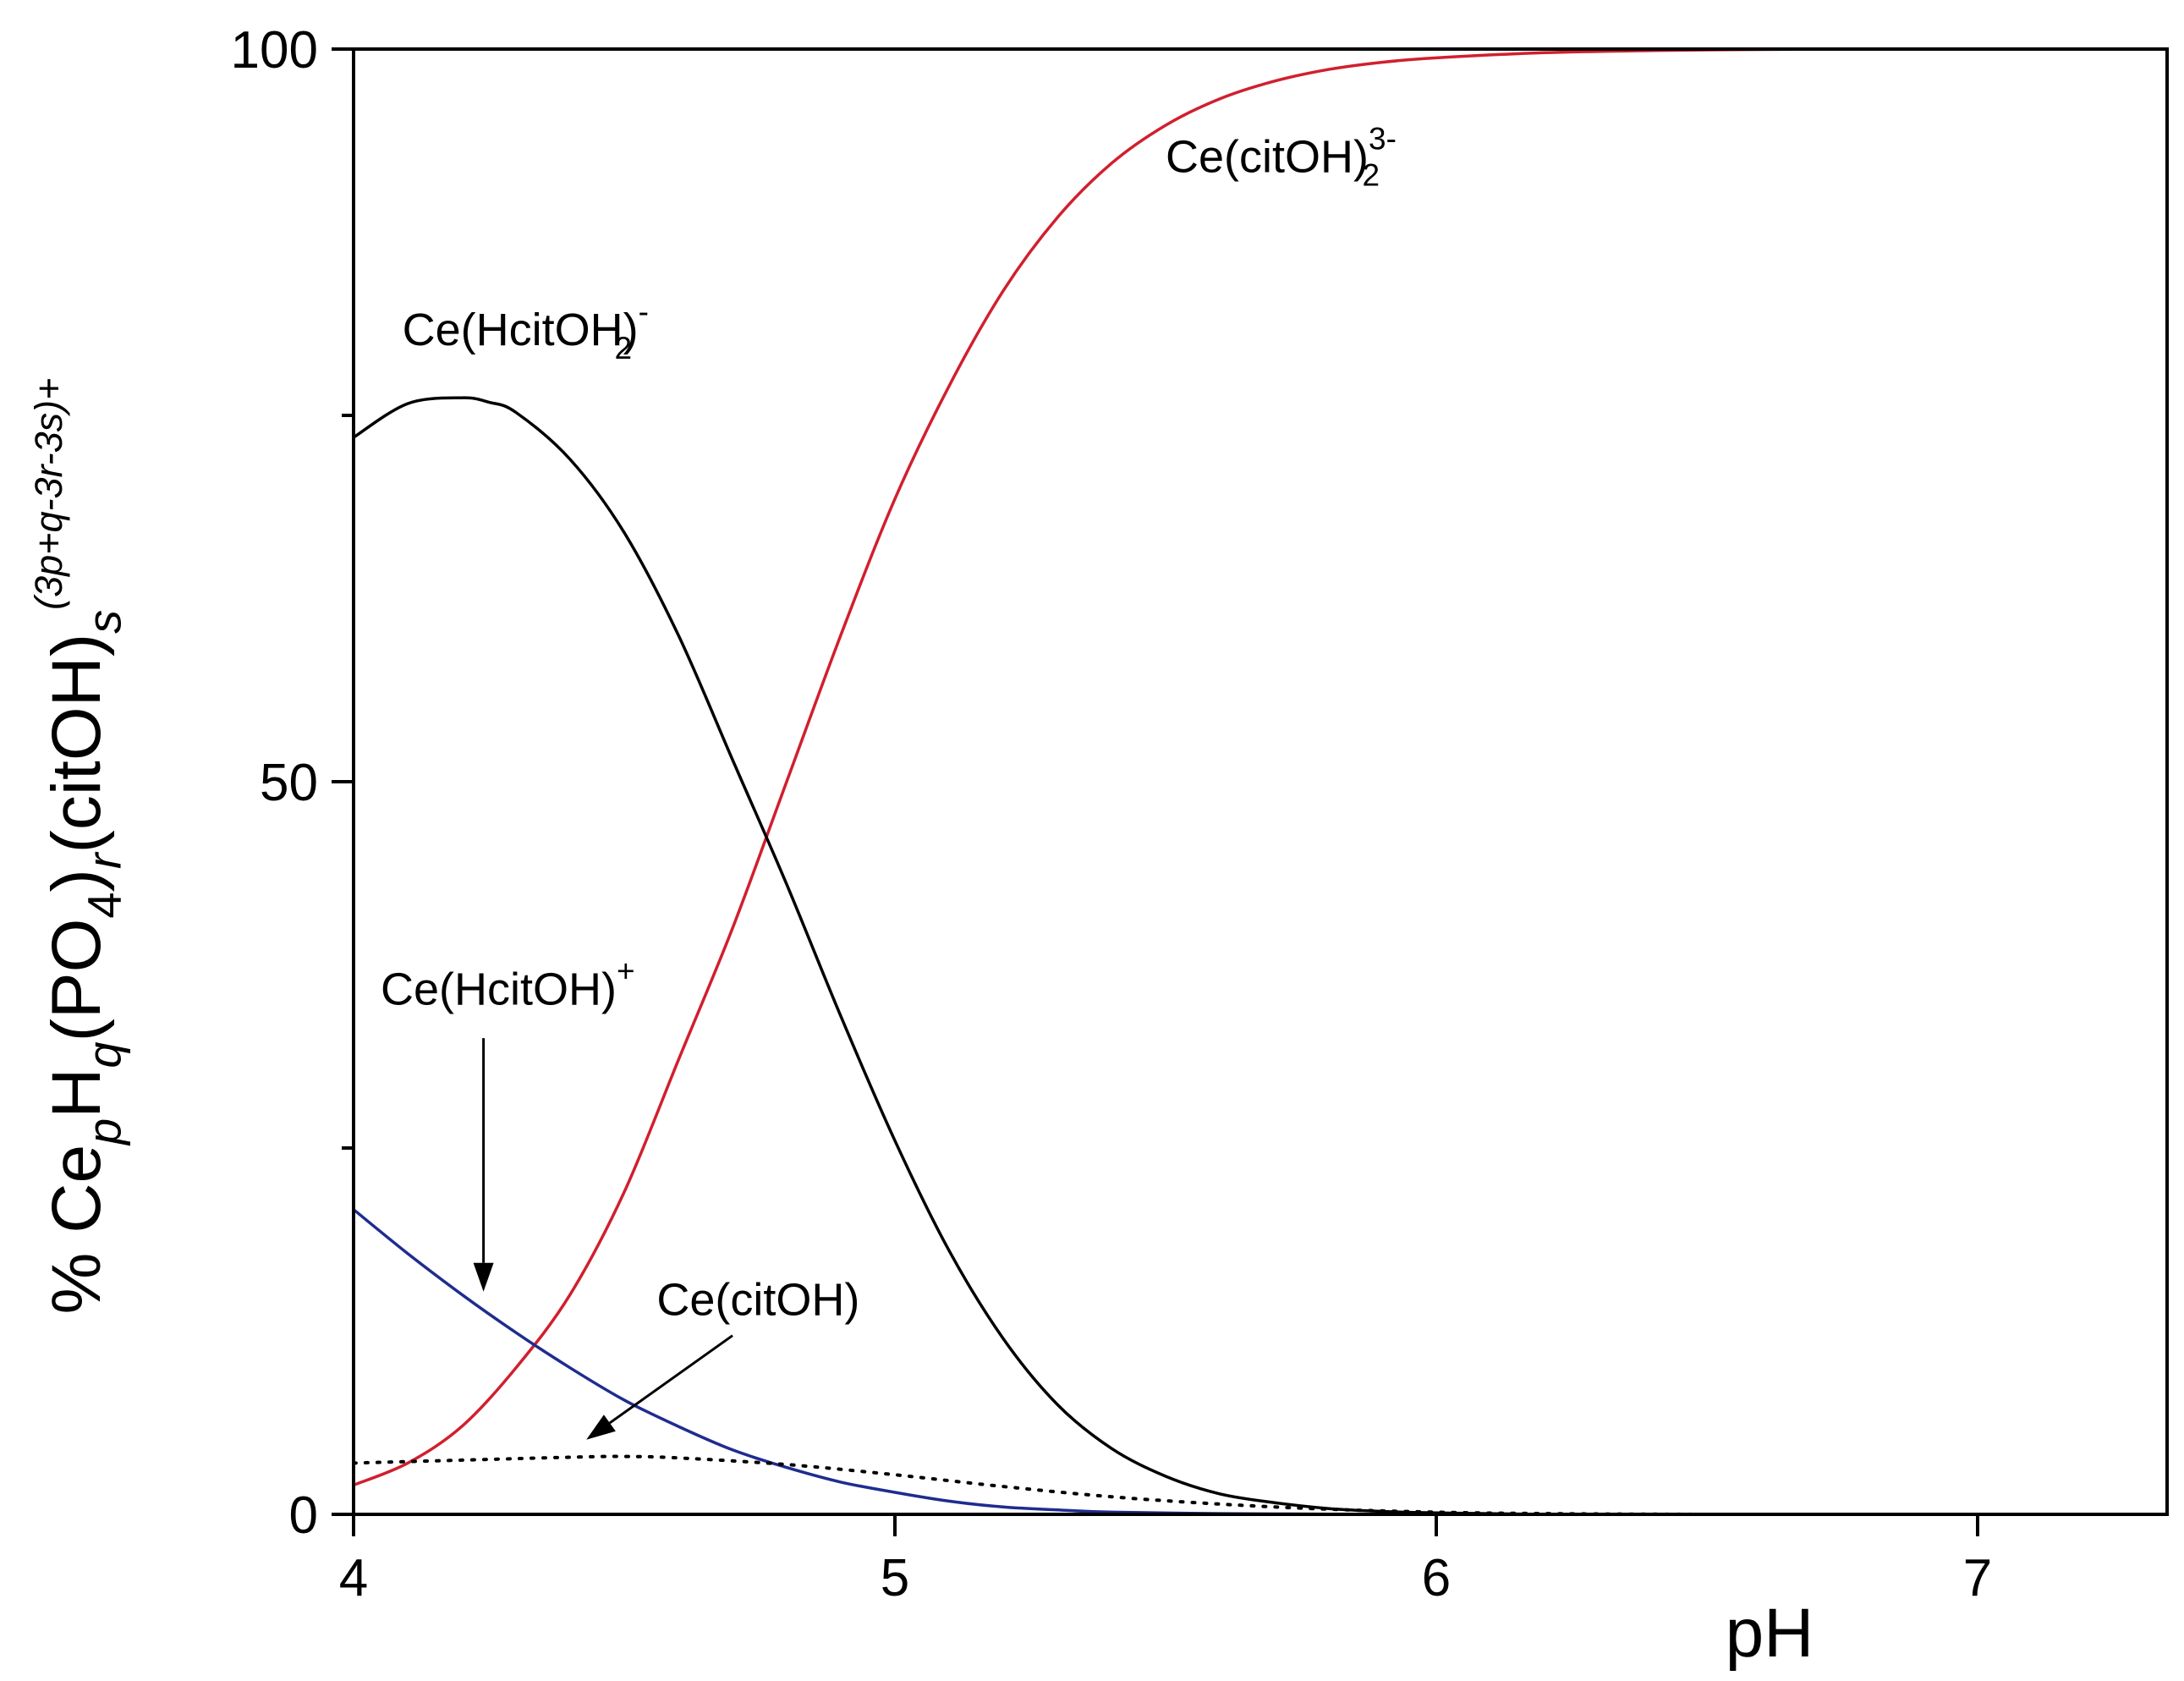 This screenshot has width=2184, height=1681. I want to click on y-tick-label: 100, so click(274, 50).